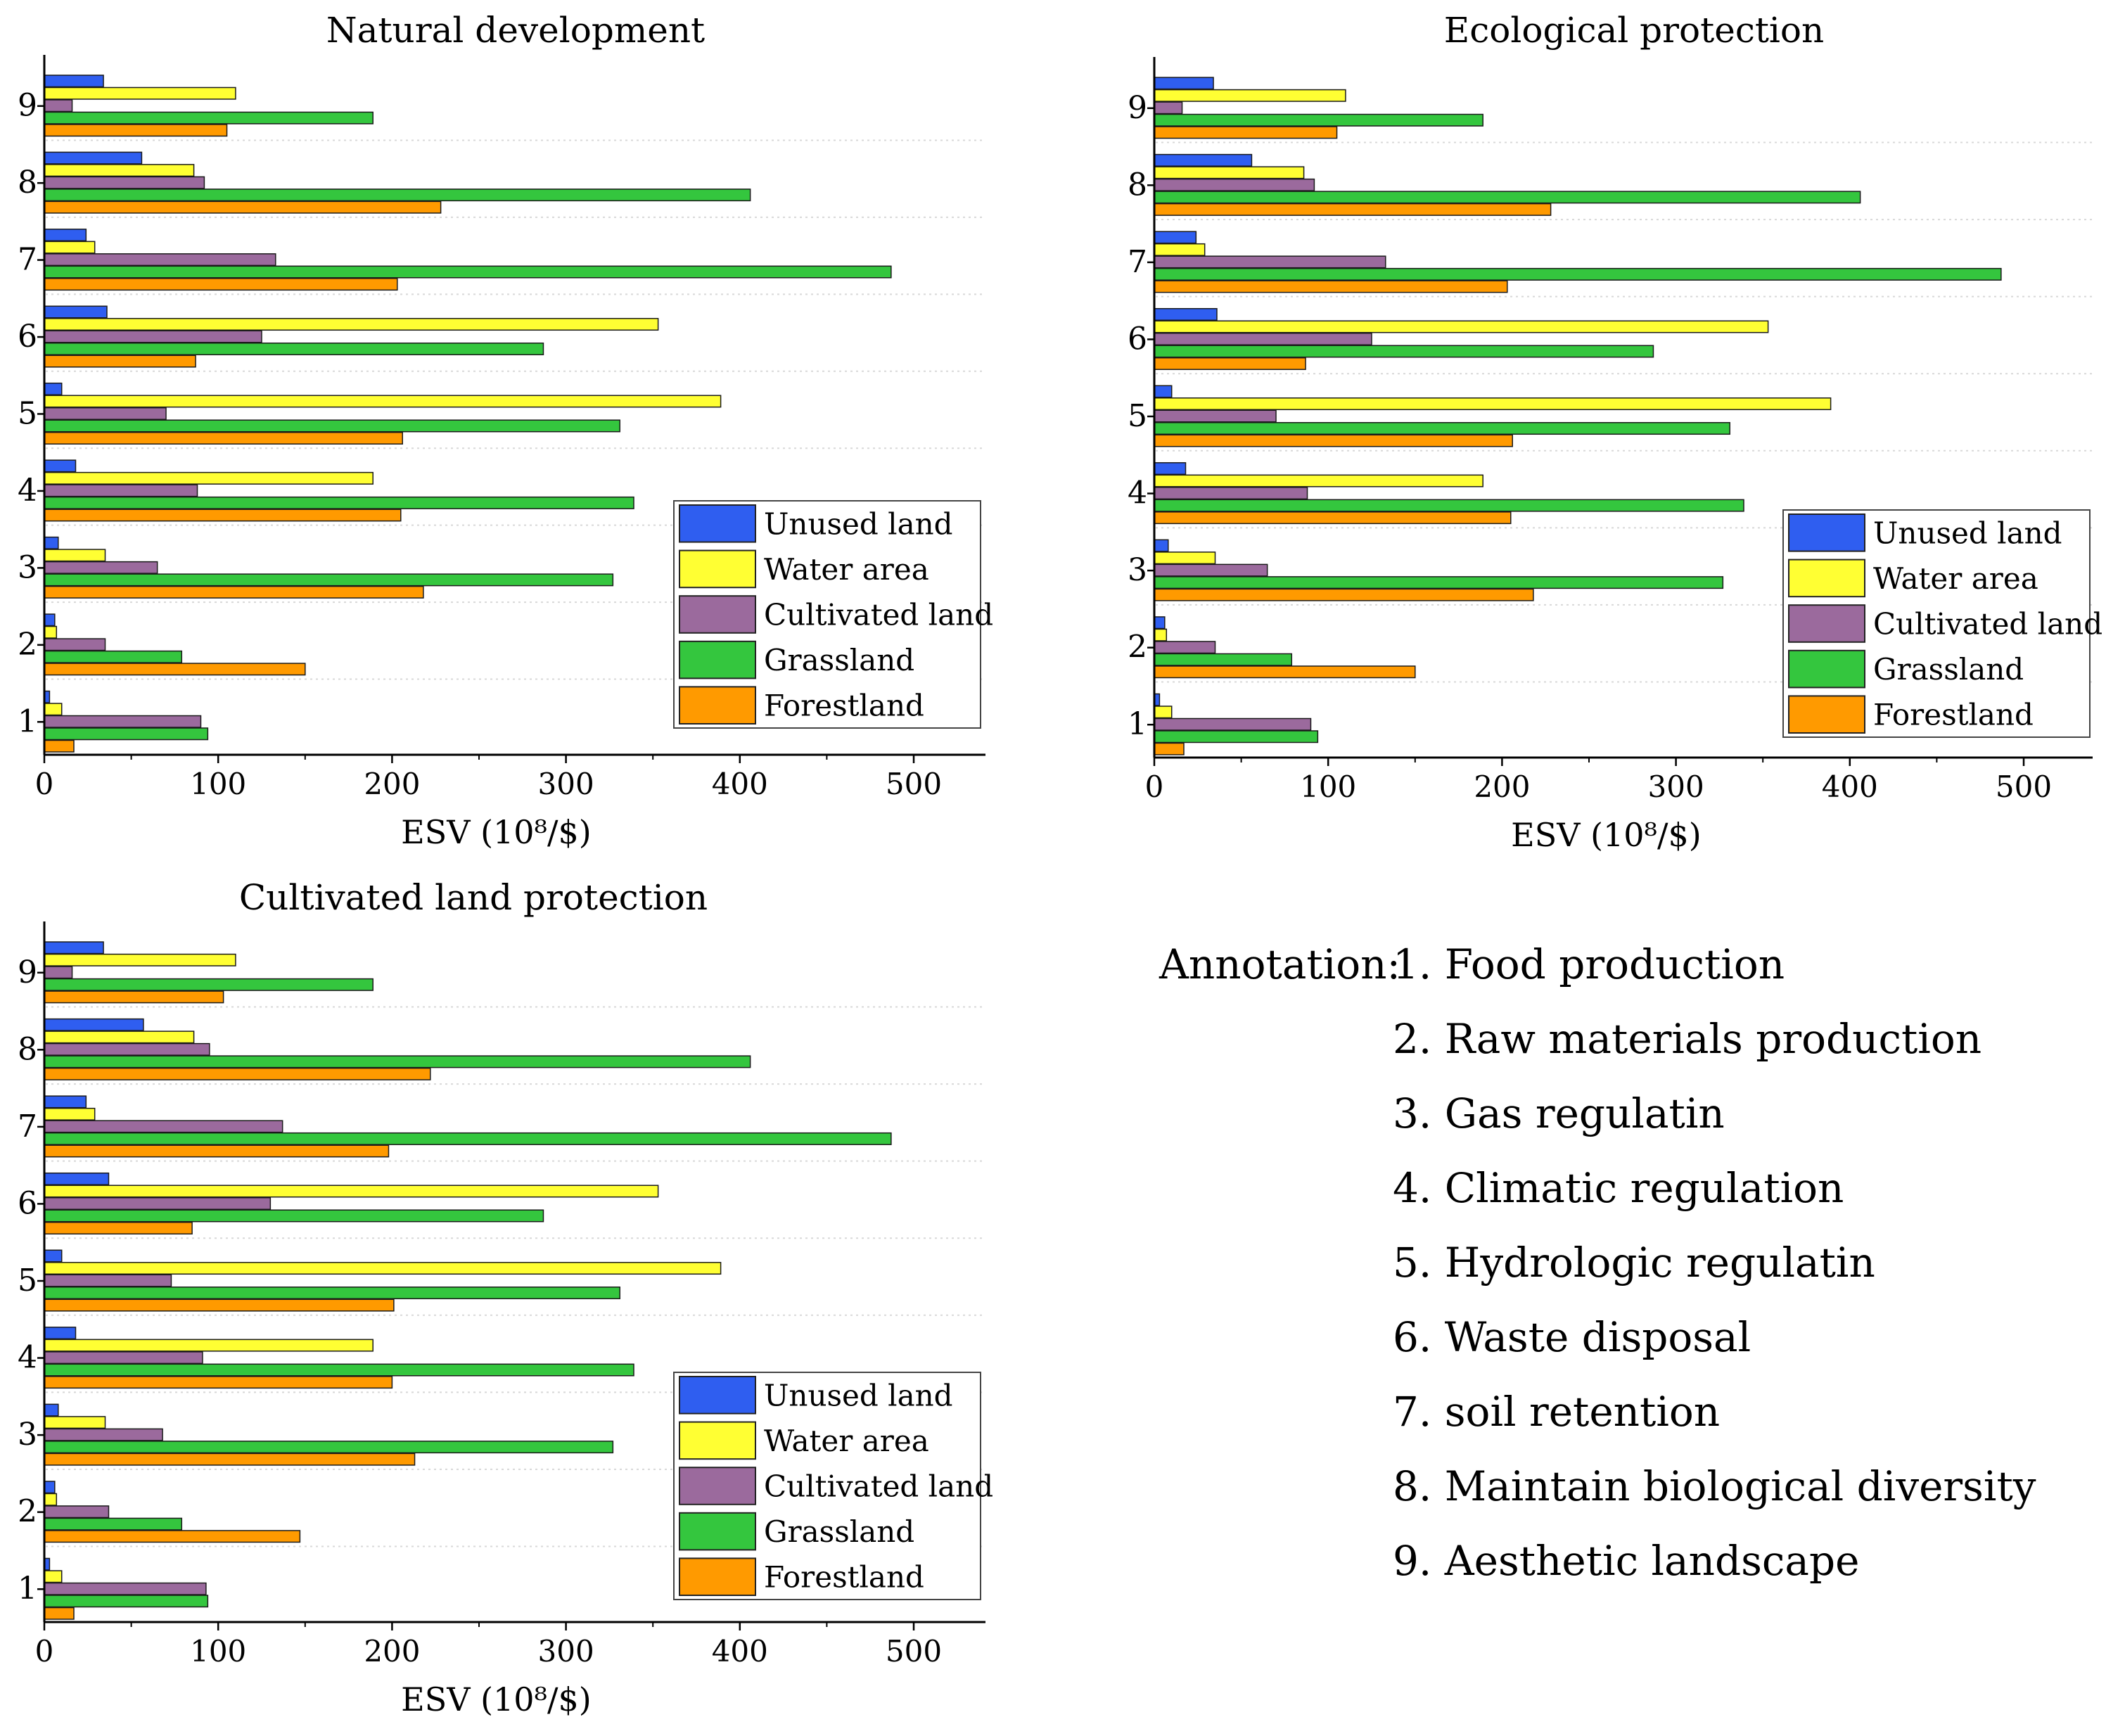 The width and height of the screenshot is (2106, 1736). I want to click on y-tick-label: 4, so click(27, 1358).